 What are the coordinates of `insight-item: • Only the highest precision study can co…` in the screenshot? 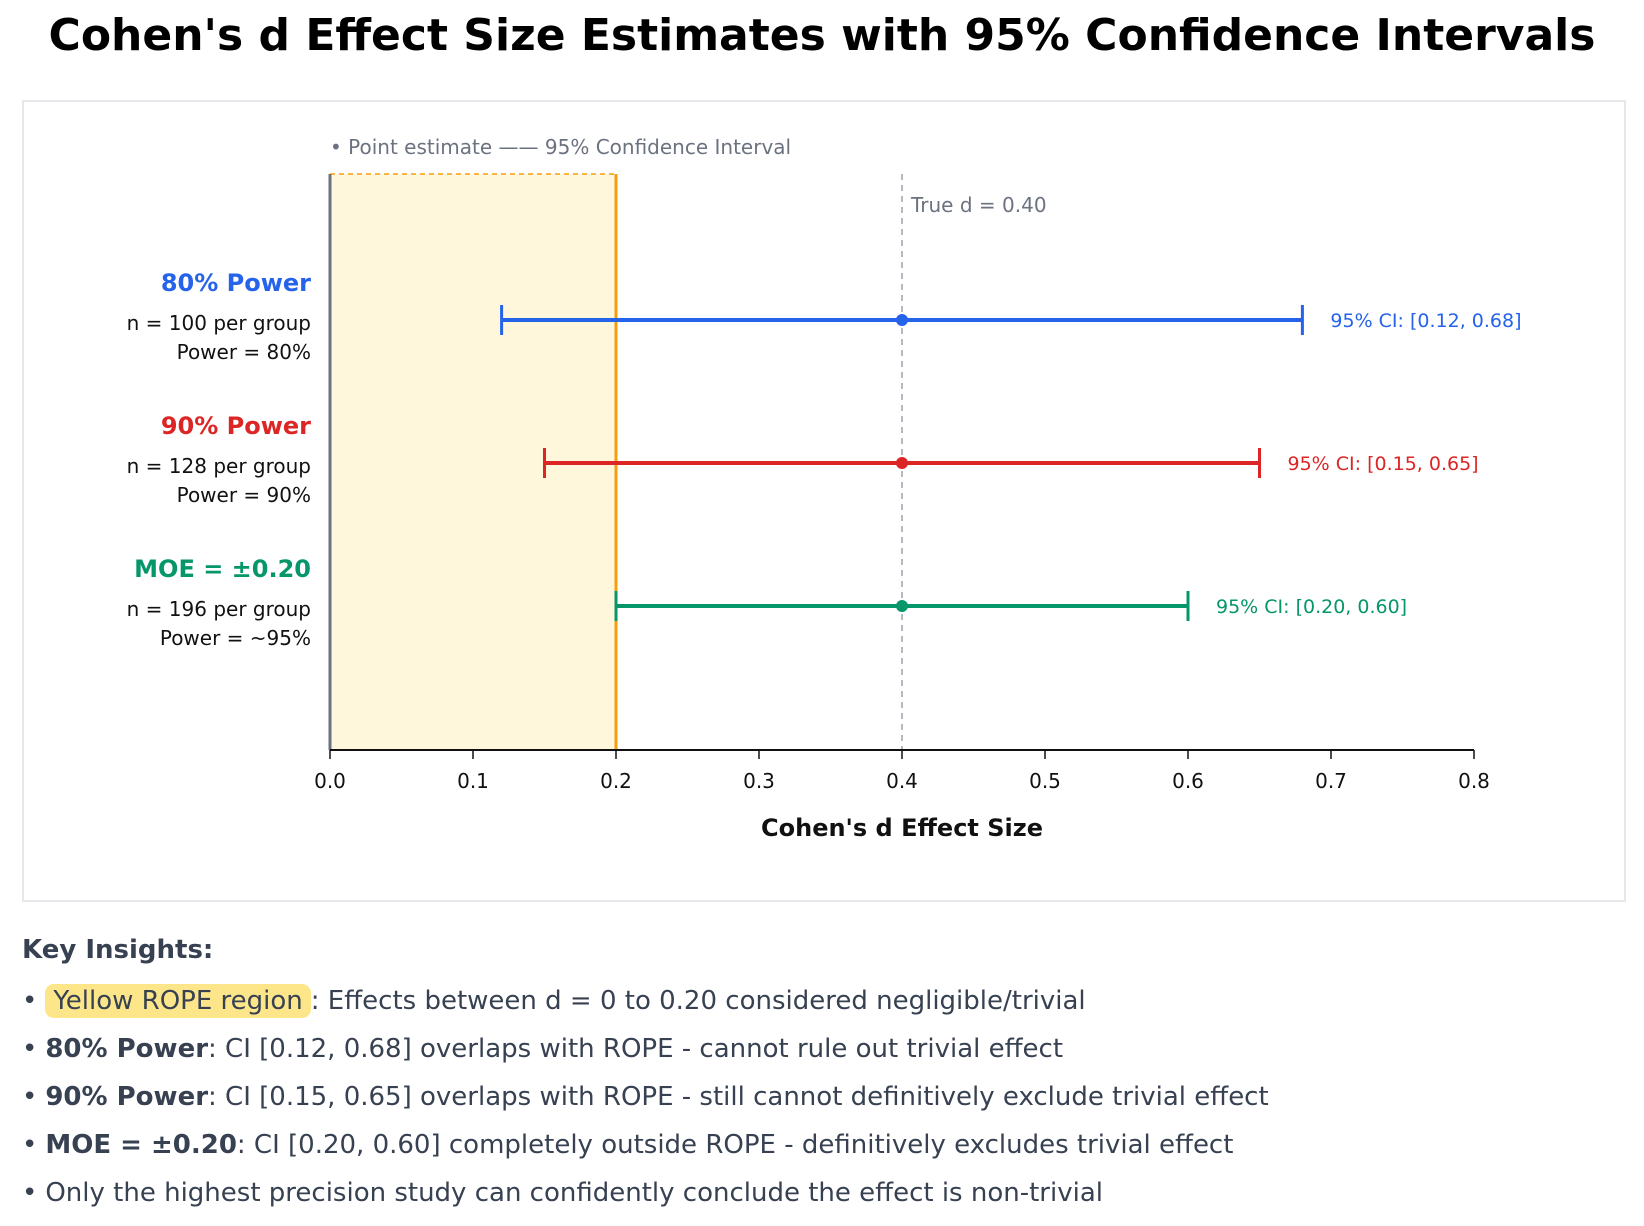 It's located at (822, 1193).